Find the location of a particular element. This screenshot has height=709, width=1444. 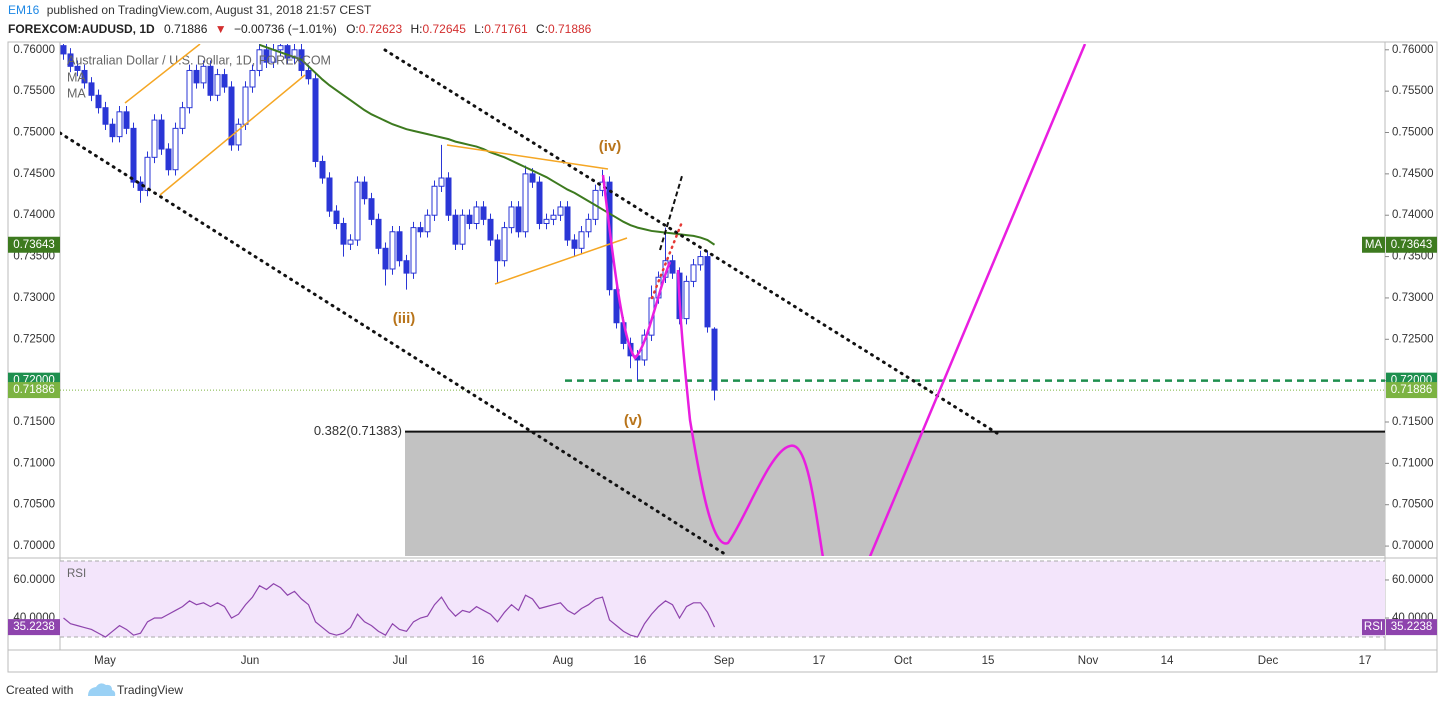

badge-label: MA is located at coordinates (1374, 245).